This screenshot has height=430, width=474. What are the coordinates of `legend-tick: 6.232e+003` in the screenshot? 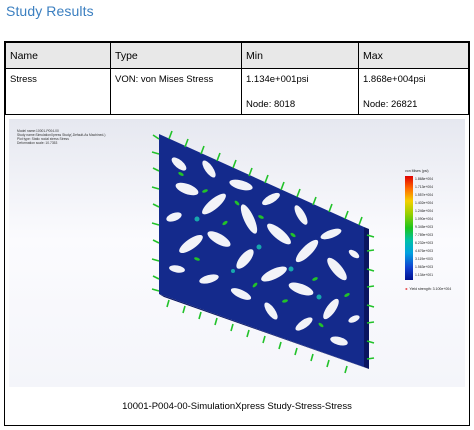 It's located at (424, 243).